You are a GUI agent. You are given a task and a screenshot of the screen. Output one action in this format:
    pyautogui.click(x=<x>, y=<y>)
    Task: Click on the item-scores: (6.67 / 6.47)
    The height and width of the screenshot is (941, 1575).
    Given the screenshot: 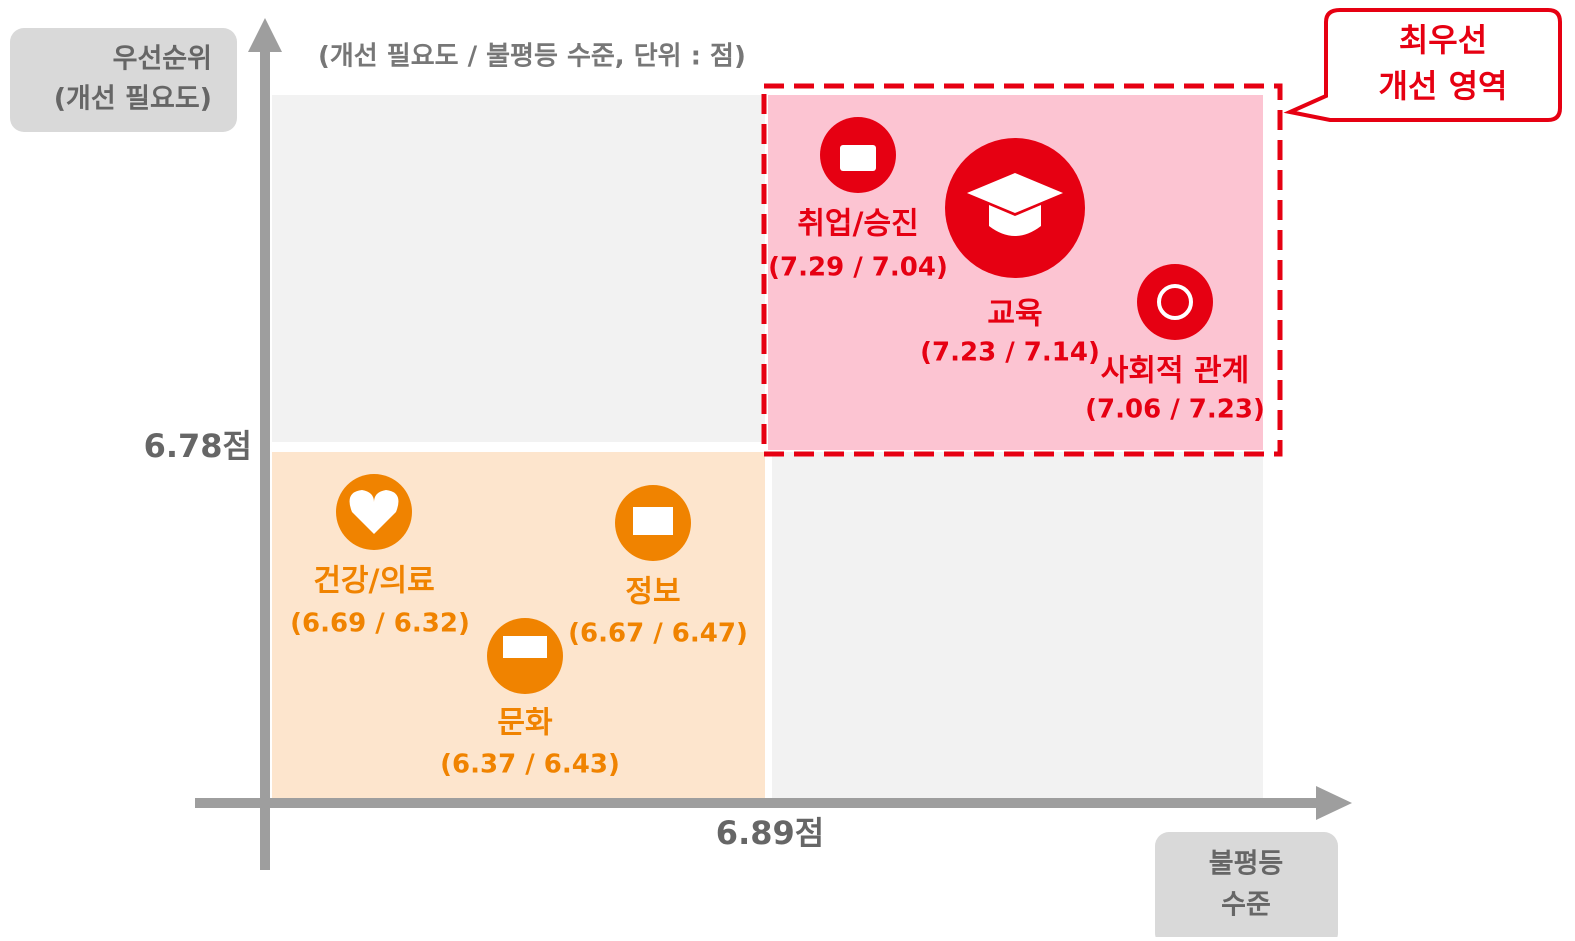 What is the action you would take?
    pyautogui.click(x=658, y=634)
    